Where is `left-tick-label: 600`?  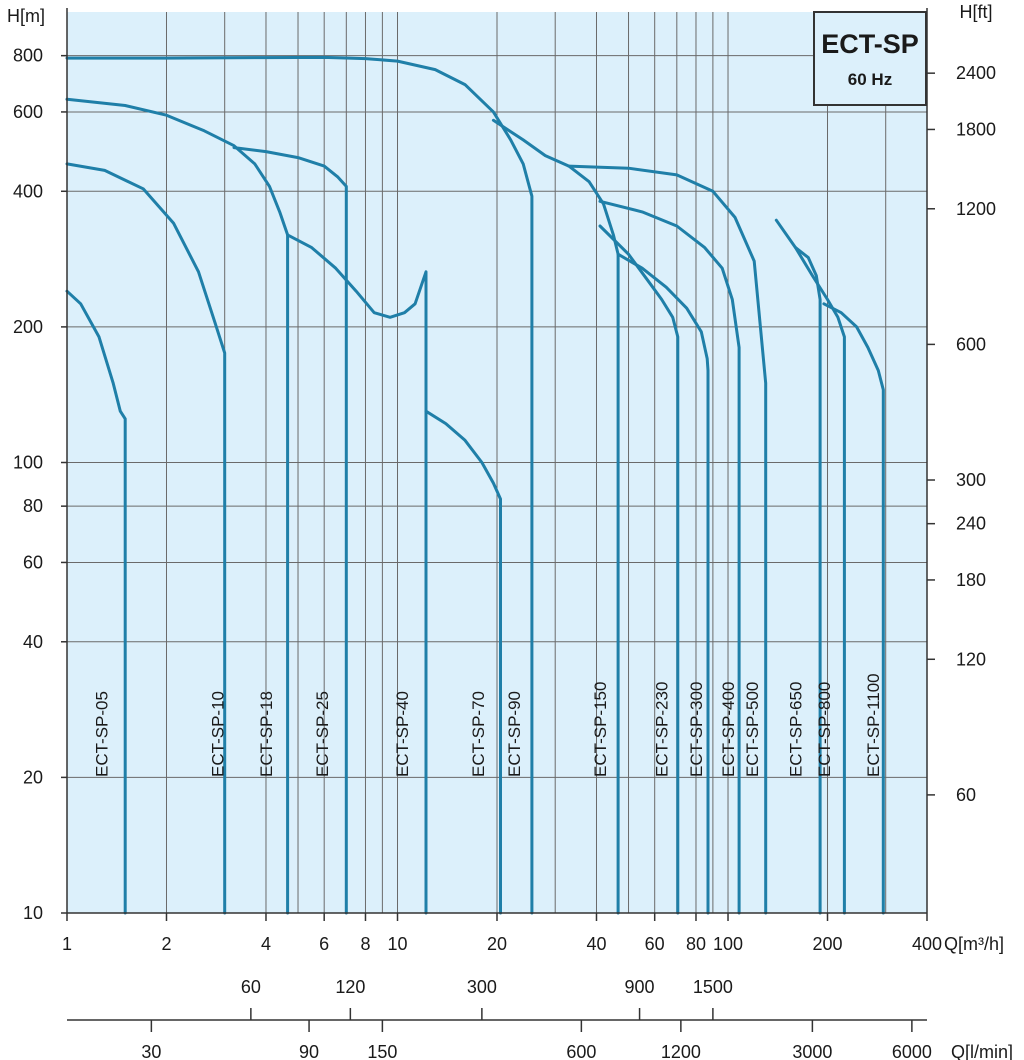 left-tick-label: 600 is located at coordinates (28, 112).